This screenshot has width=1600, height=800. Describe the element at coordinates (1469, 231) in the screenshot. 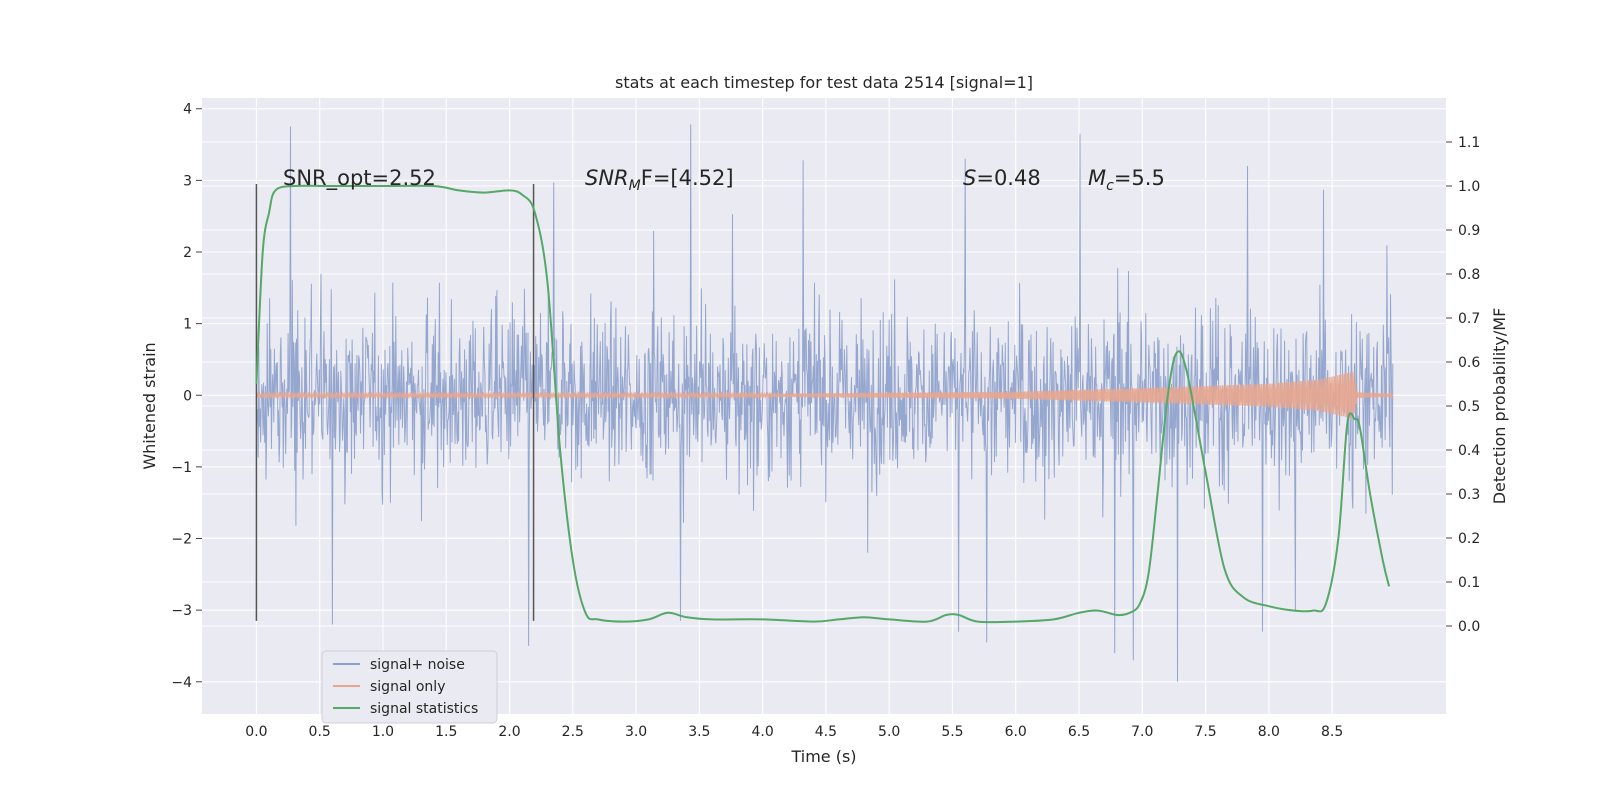

I see `y-tick-label-right: 0.9` at that location.